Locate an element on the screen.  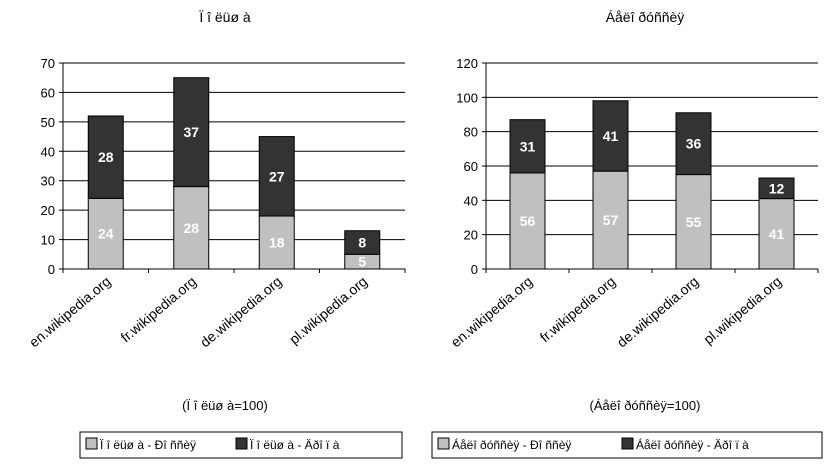
legend-entry: Áåëî ðóññèÿ - Äðî ï à is located at coordinates (692, 444).